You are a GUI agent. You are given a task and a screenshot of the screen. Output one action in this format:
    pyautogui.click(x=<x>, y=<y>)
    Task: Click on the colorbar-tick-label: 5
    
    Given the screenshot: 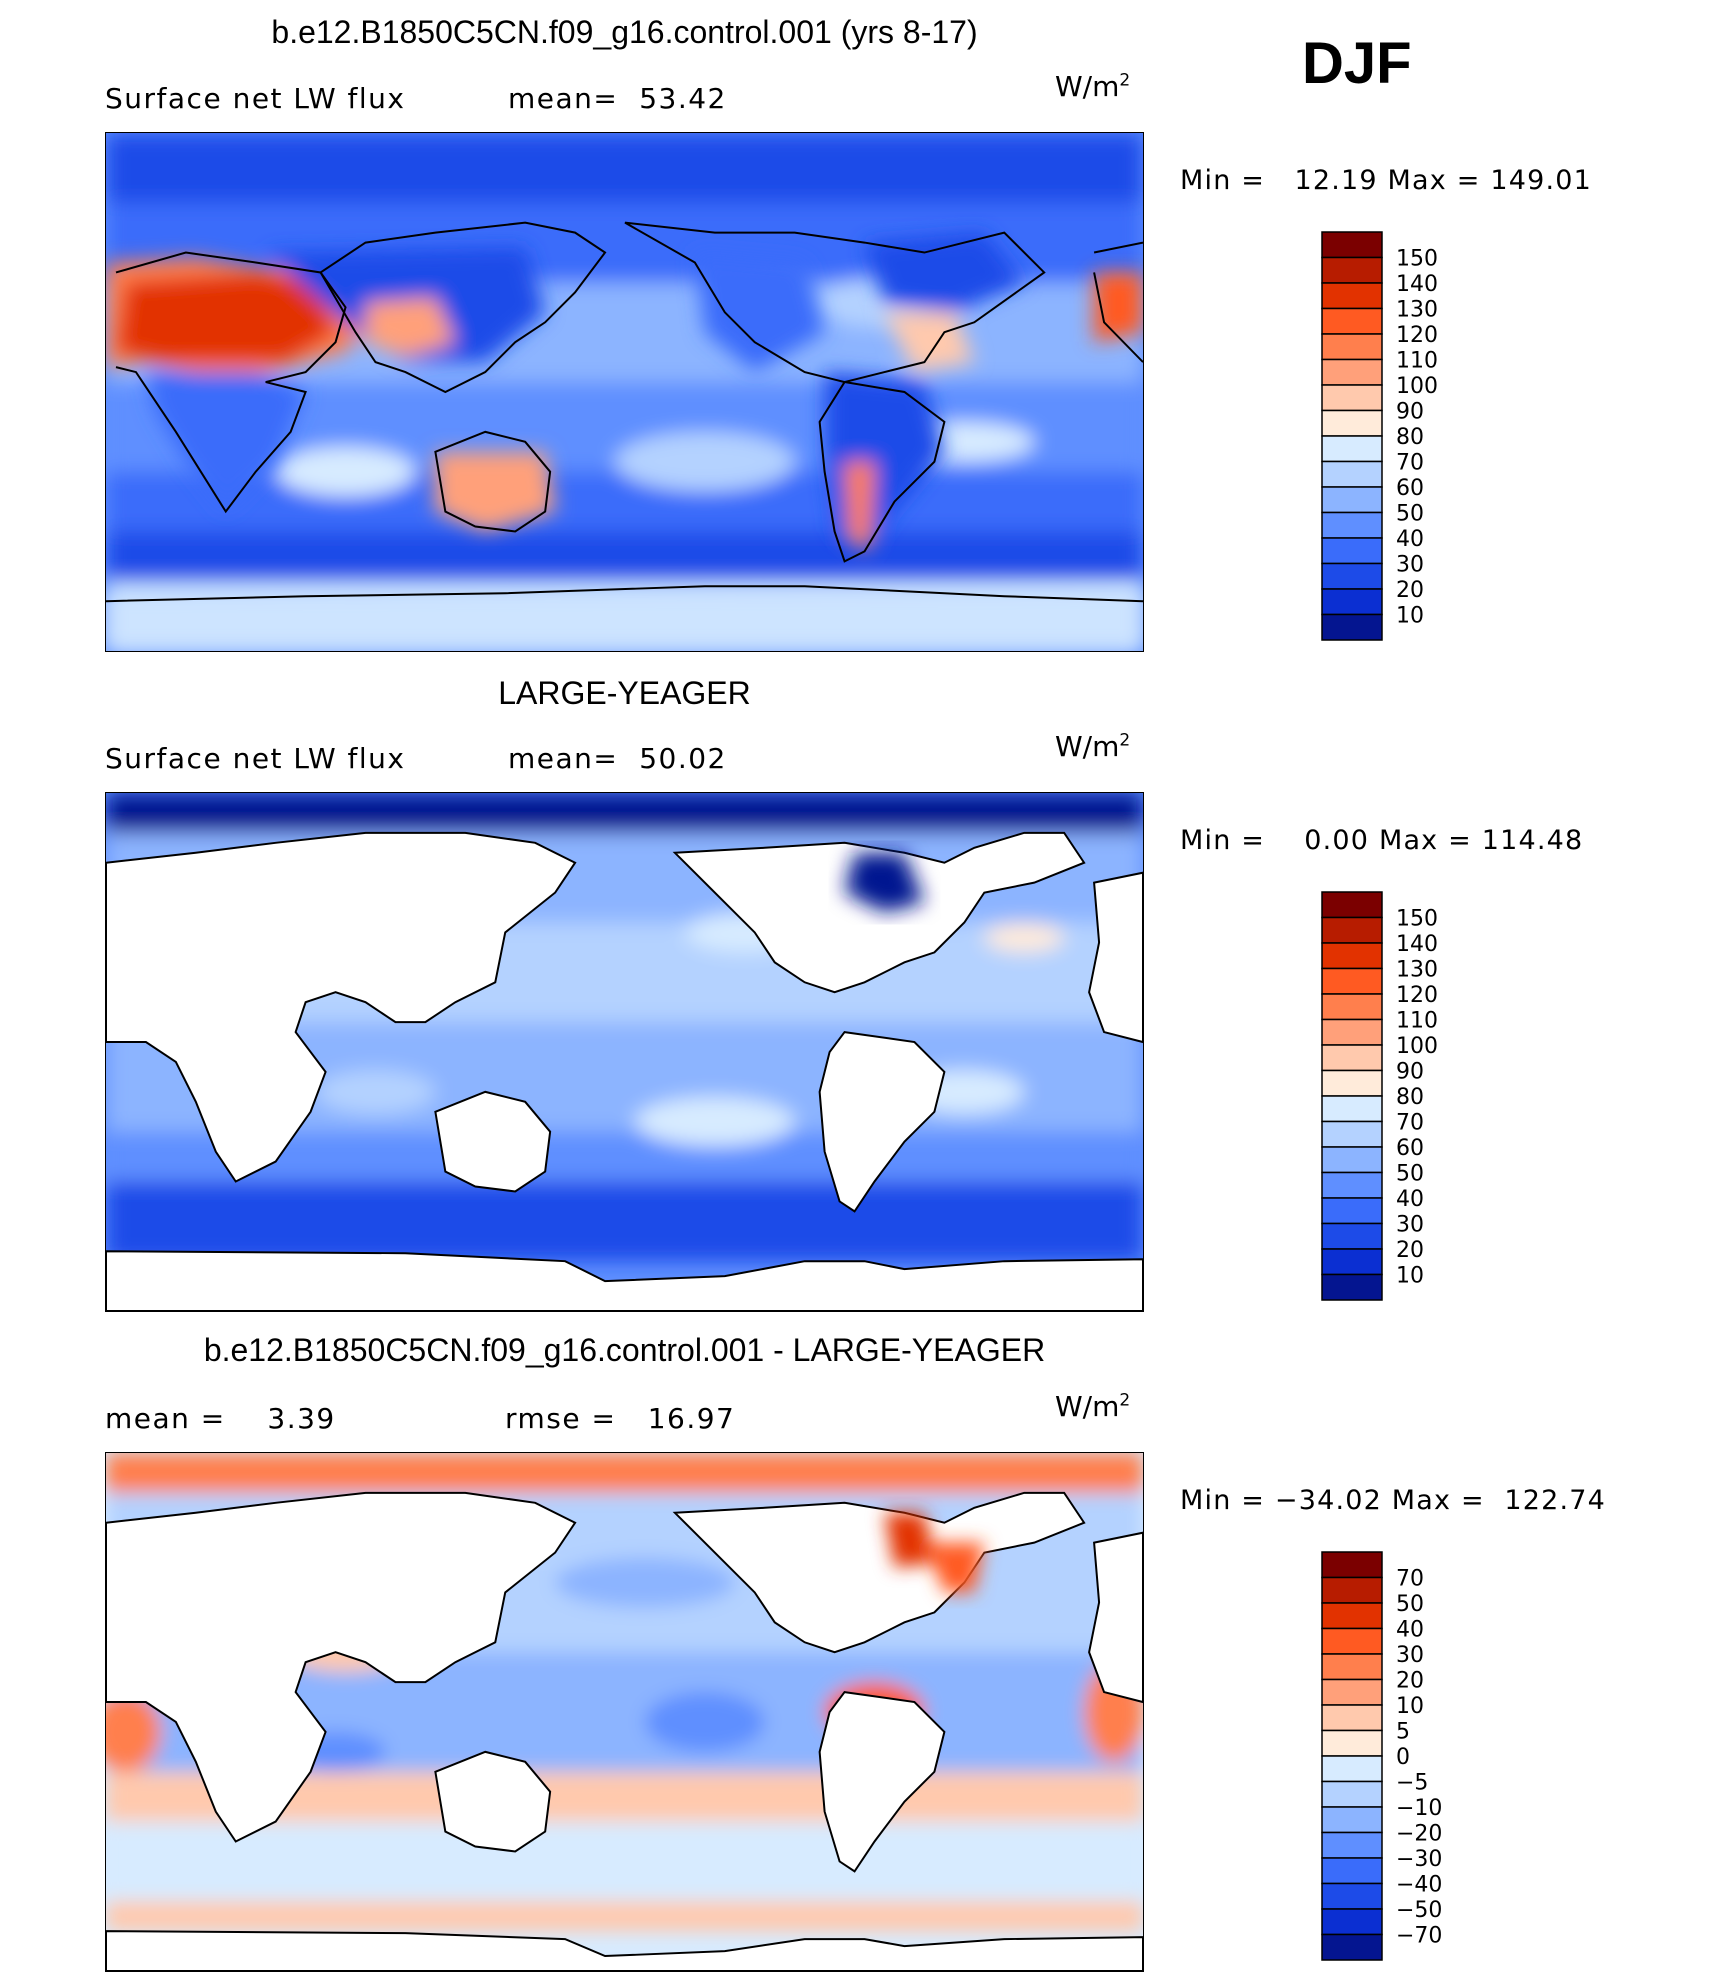 What is the action you would take?
    pyautogui.click(x=1403, y=1732)
    